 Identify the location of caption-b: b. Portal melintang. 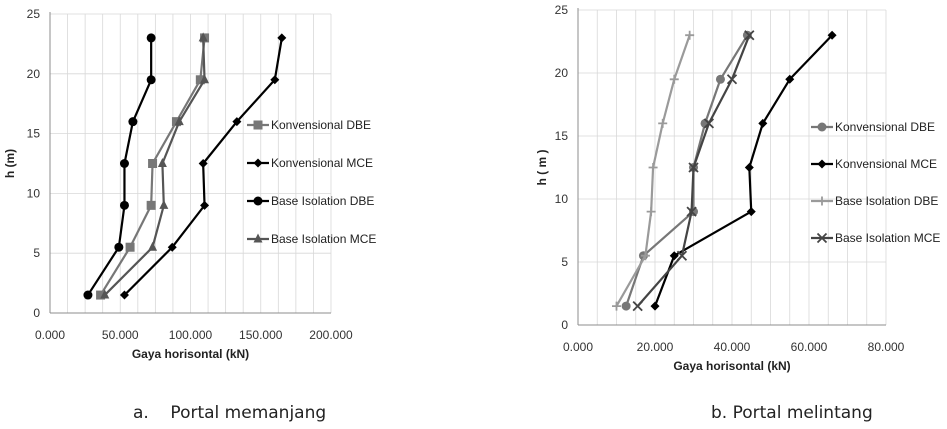
(792, 413).